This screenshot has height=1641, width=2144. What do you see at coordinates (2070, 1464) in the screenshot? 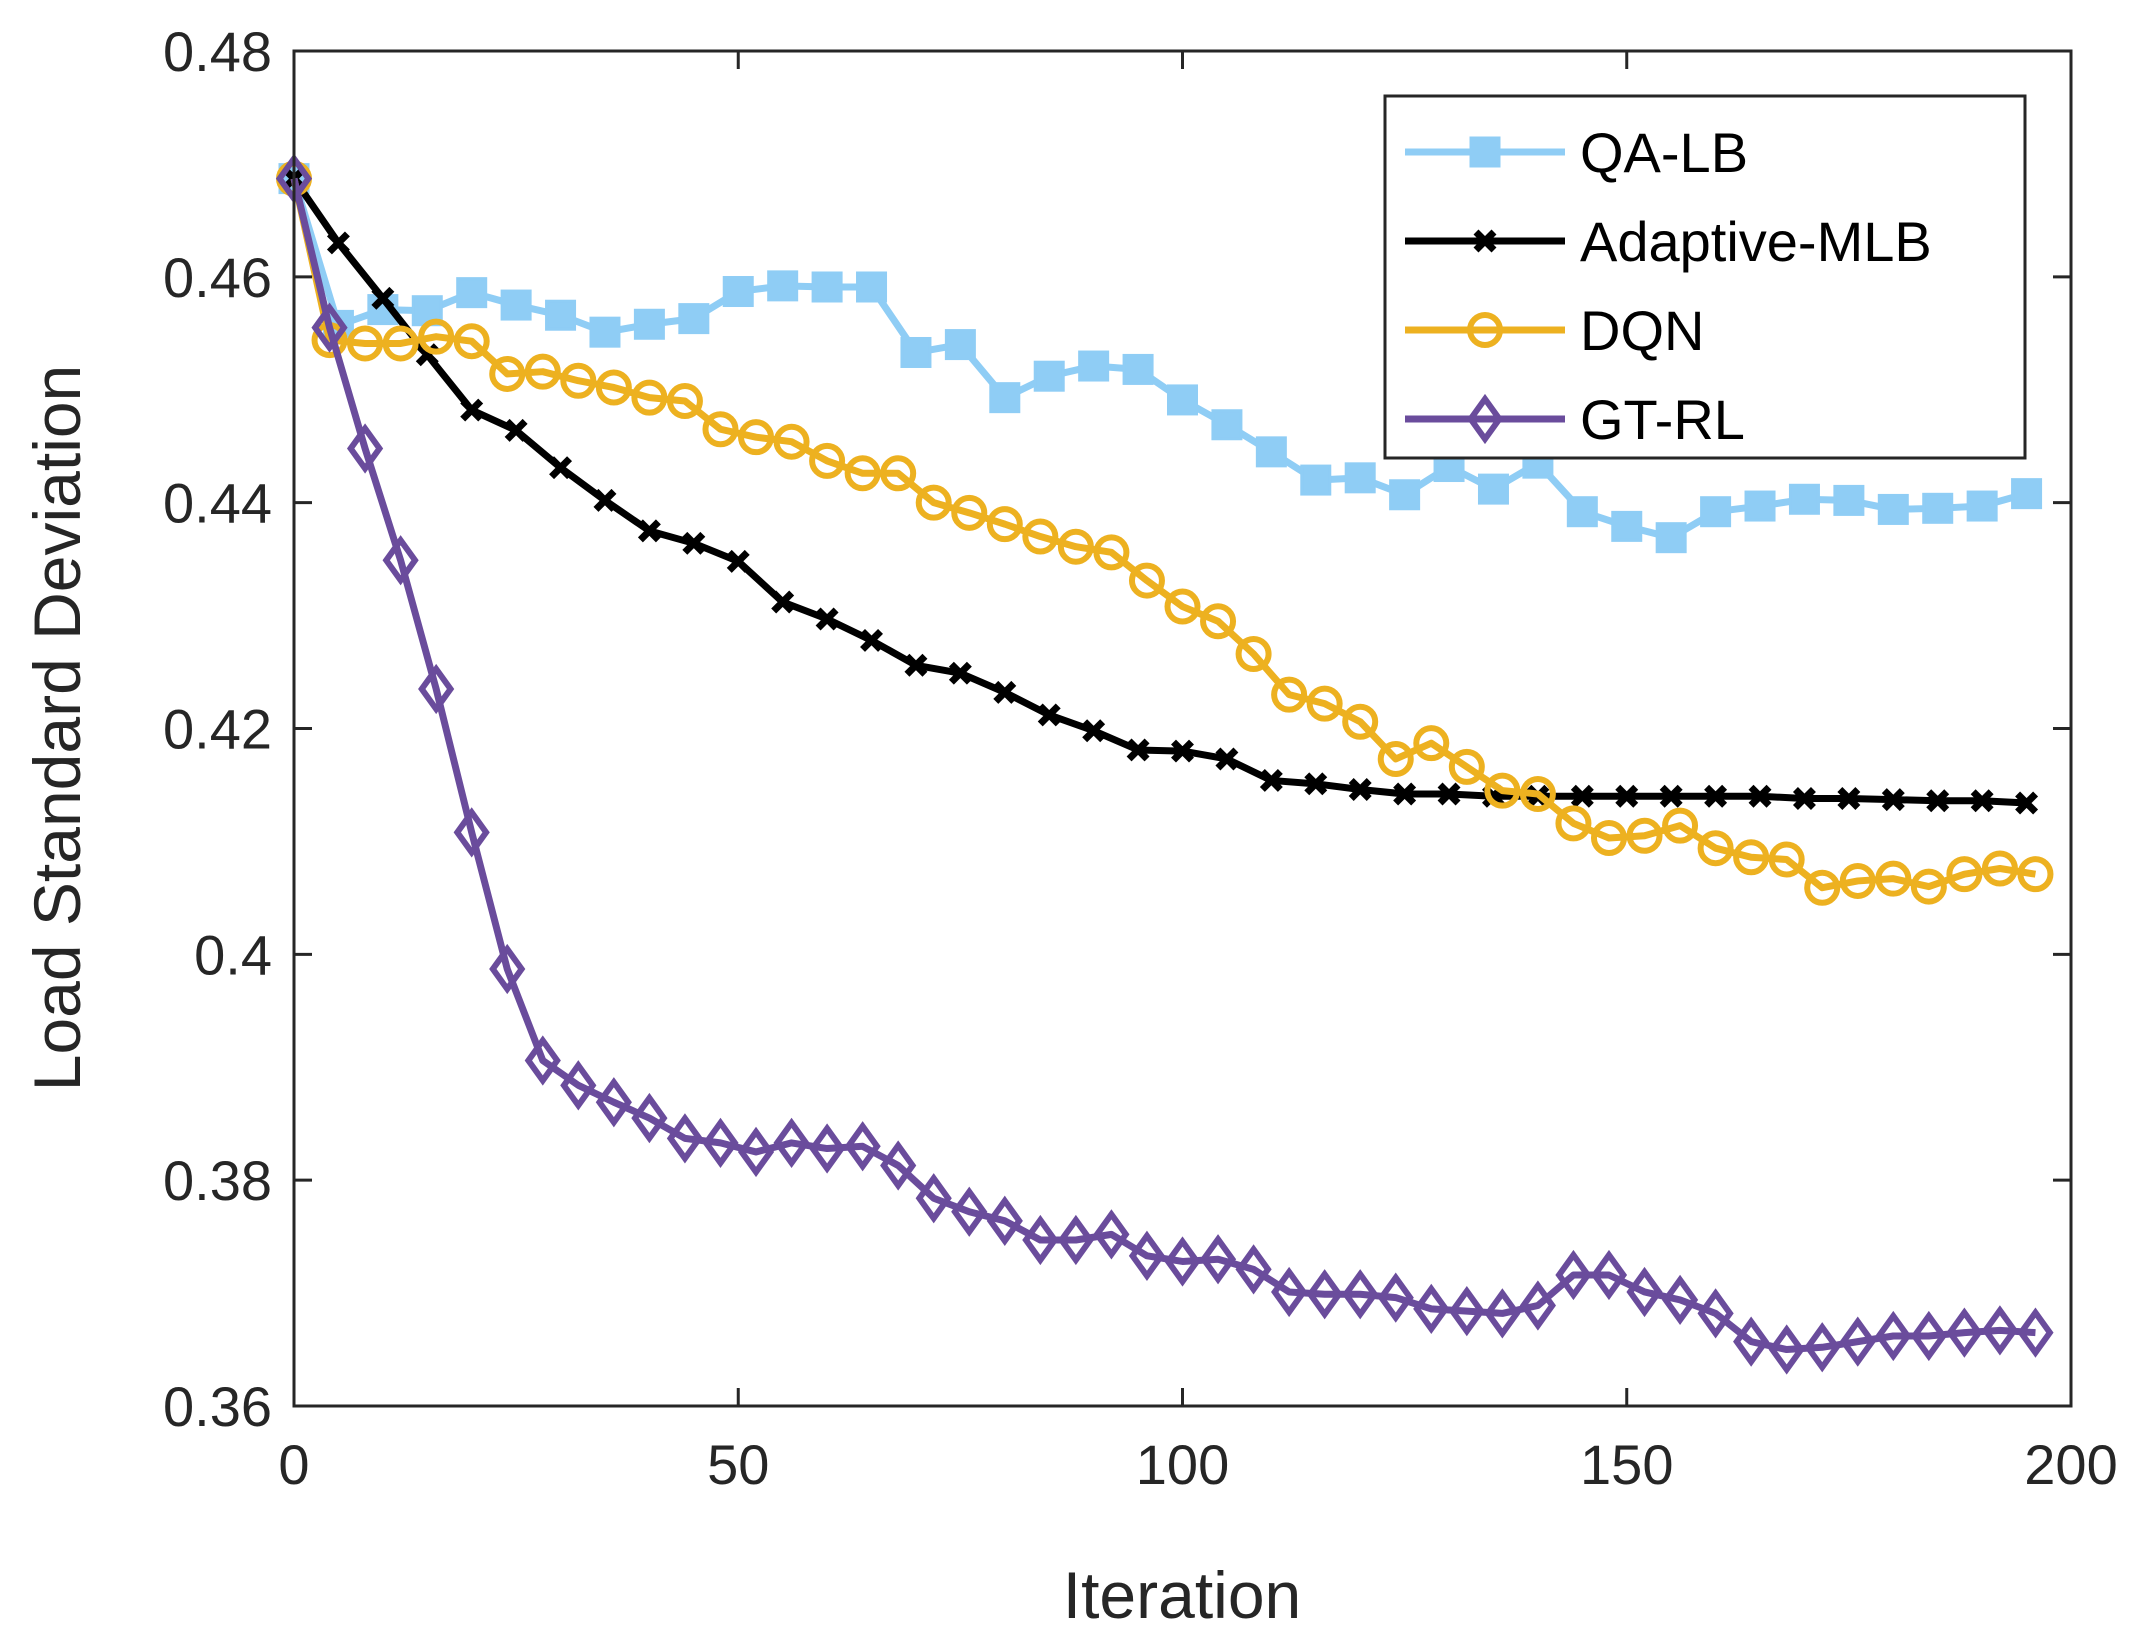
I see `x-tick-label: 200` at bounding box center [2070, 1464].